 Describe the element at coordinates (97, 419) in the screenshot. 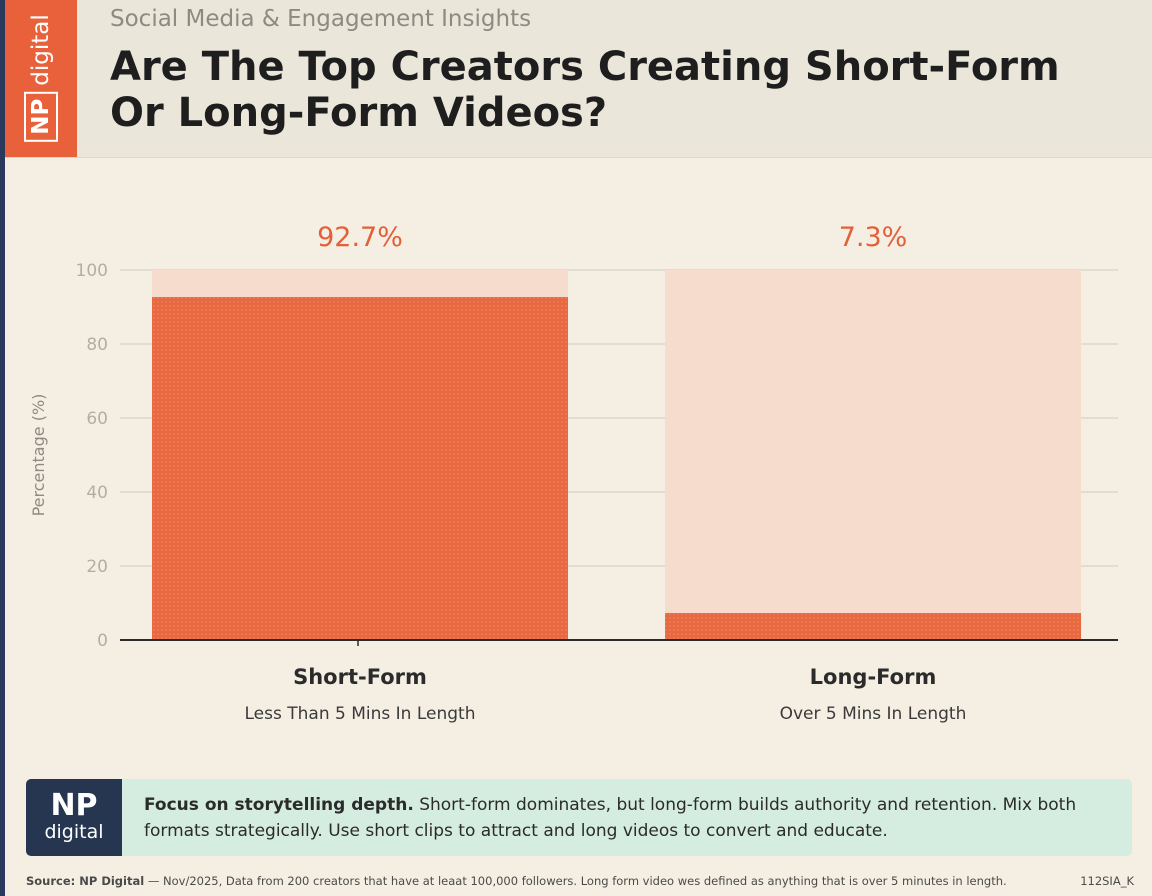

I see `y-tick-label-60: 60` at that location.